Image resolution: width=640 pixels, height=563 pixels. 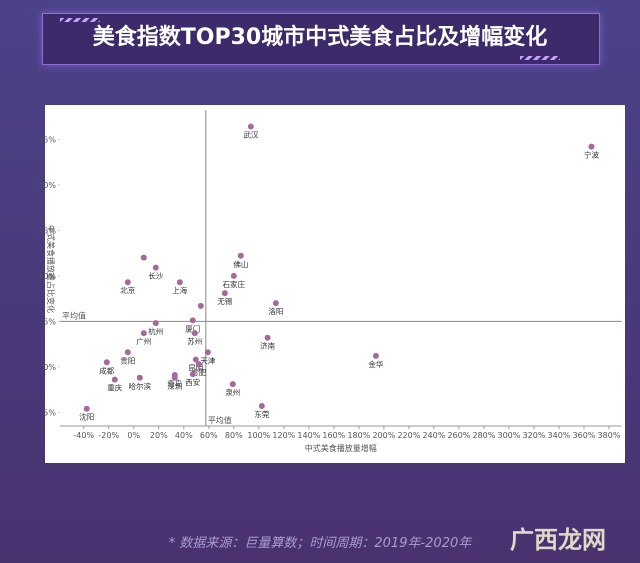 What do you see at coordinates (261, 414) in the screenshot?
I see `point-label: 东莞` at bounding box center [261, 414].